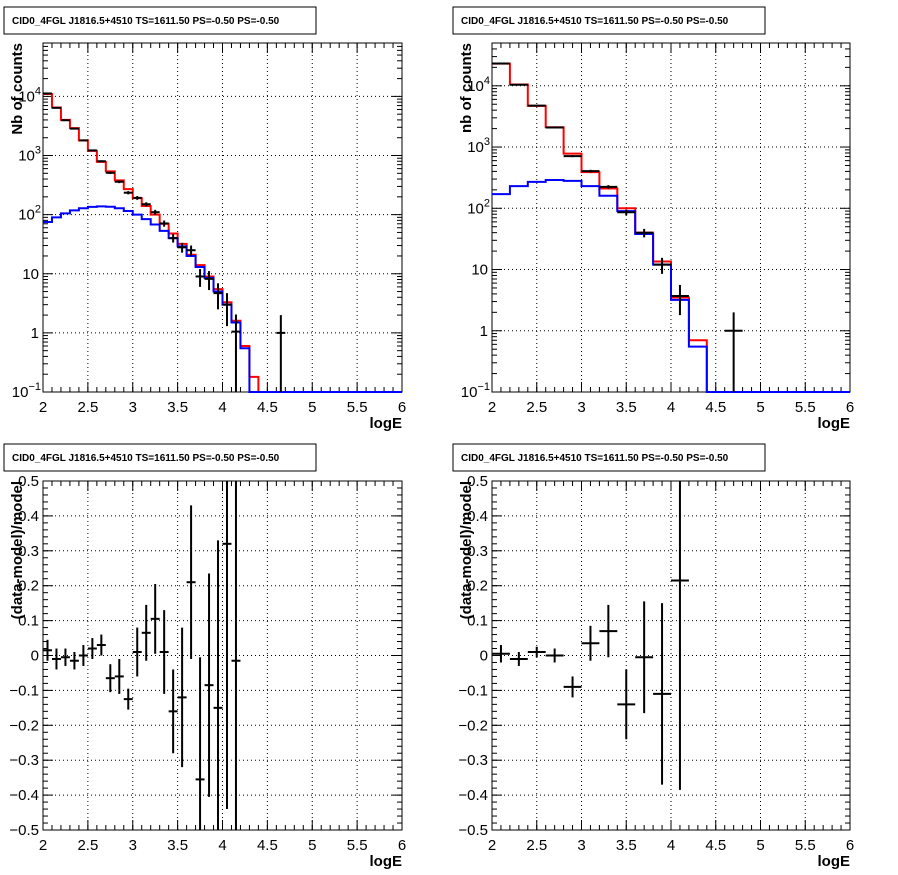 The height and width of the screenshot is (875, 898). I want to click on y-tick-label: −0.1, so click(473, 690).